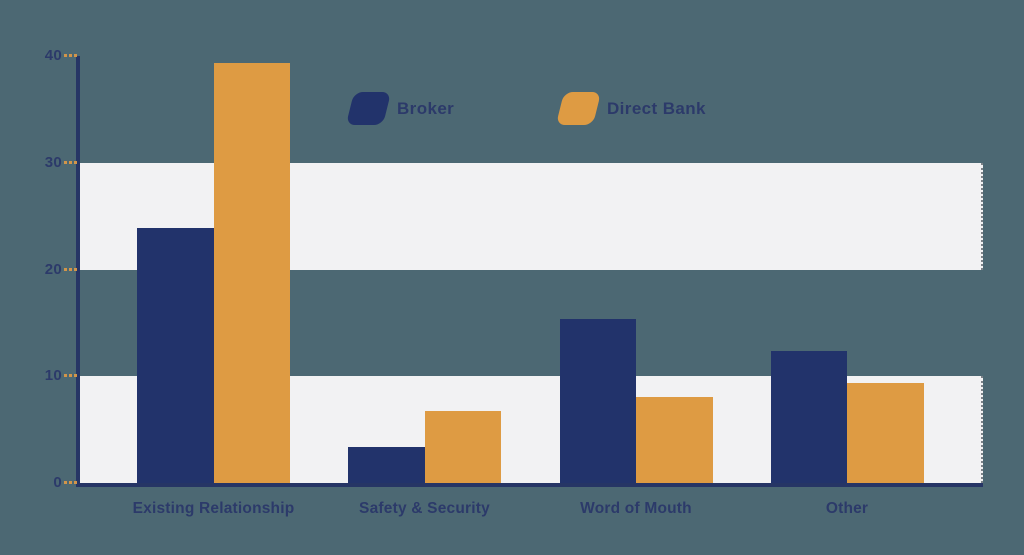 Image resolution: width=1024 pixels, height=555 pixels. I want to click on legend-item-broker: Broker, so click(400, 108).